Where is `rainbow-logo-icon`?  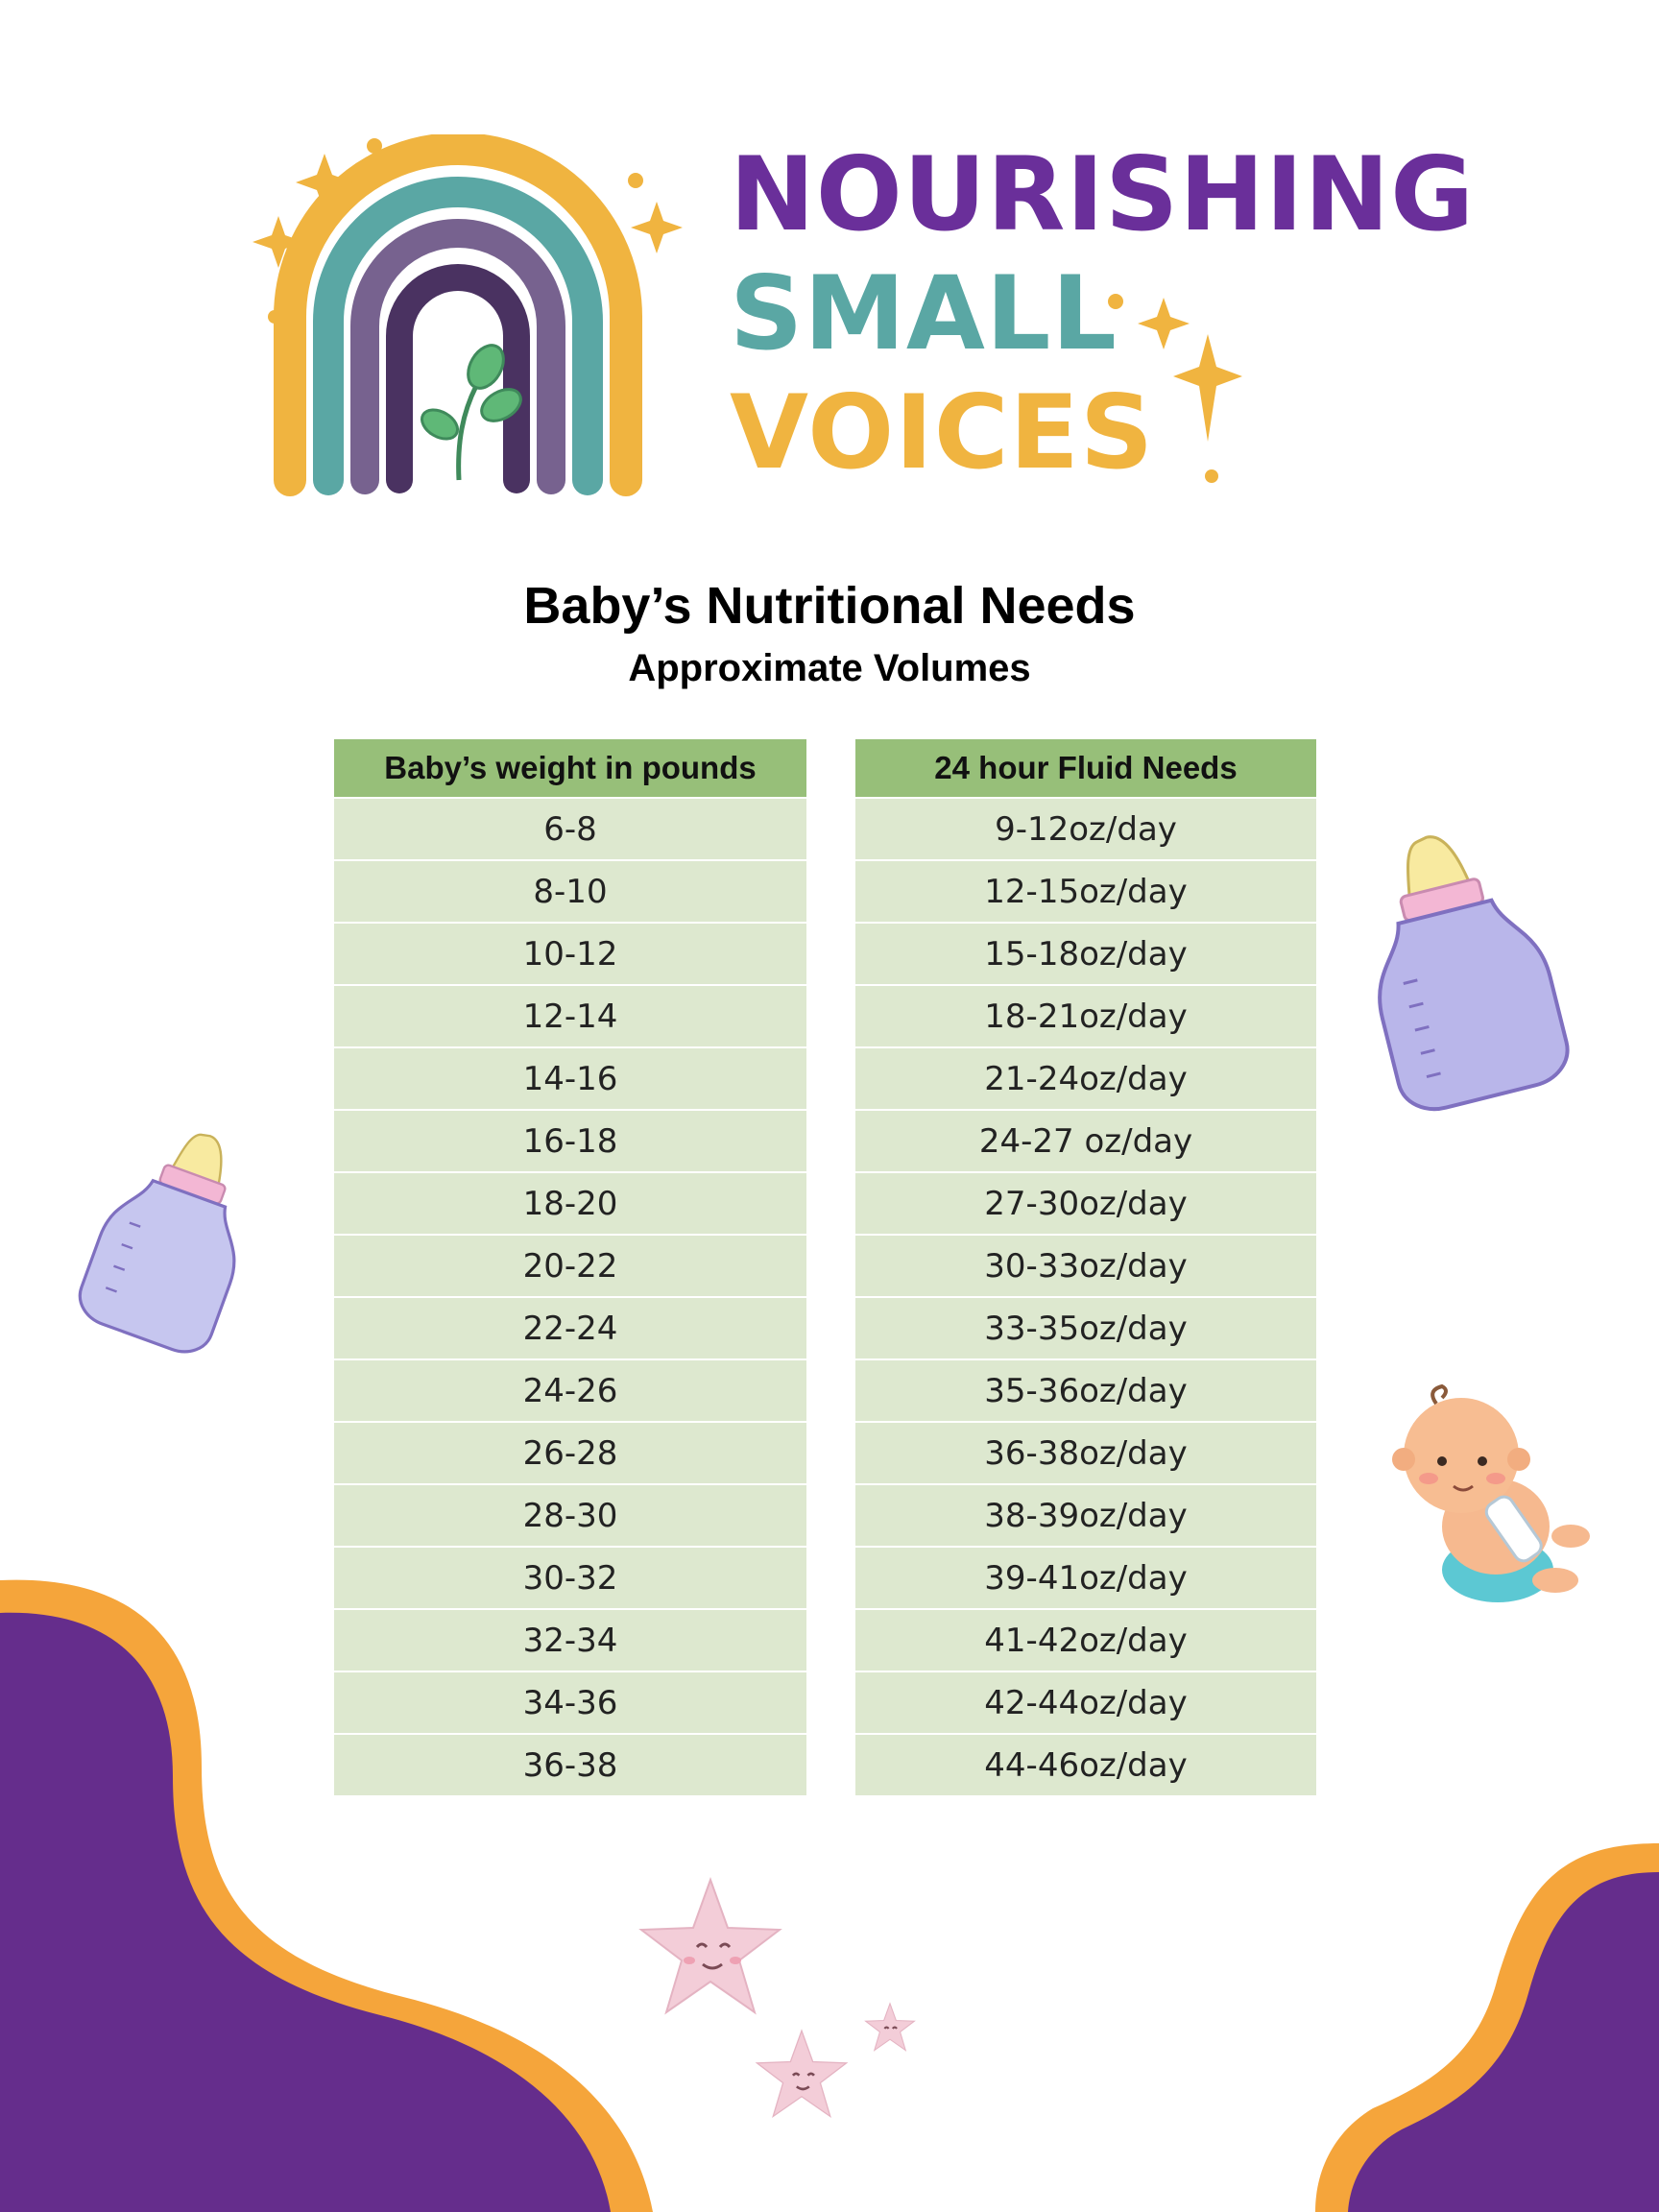
rainbow-logo-icon is located at coordinates (468, 315).